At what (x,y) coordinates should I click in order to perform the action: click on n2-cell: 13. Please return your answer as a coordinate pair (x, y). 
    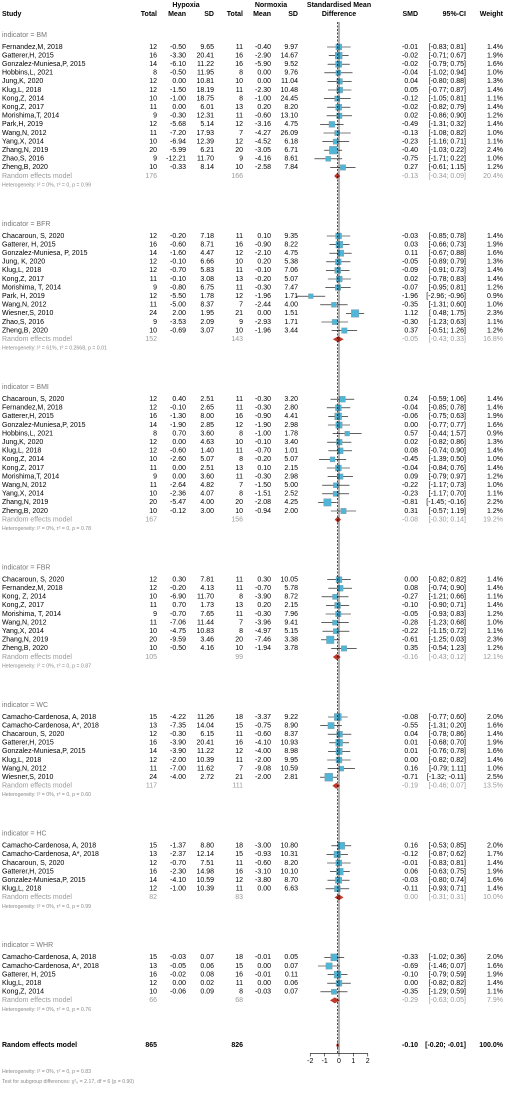
    Looking at the image, I should click on (239, 468).